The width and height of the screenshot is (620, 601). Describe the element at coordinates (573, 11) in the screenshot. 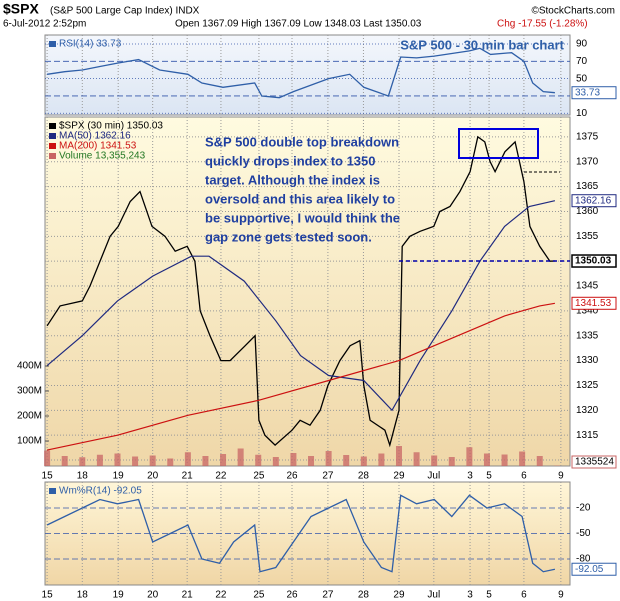

I see `source: ©StockCharts.com` at that location.